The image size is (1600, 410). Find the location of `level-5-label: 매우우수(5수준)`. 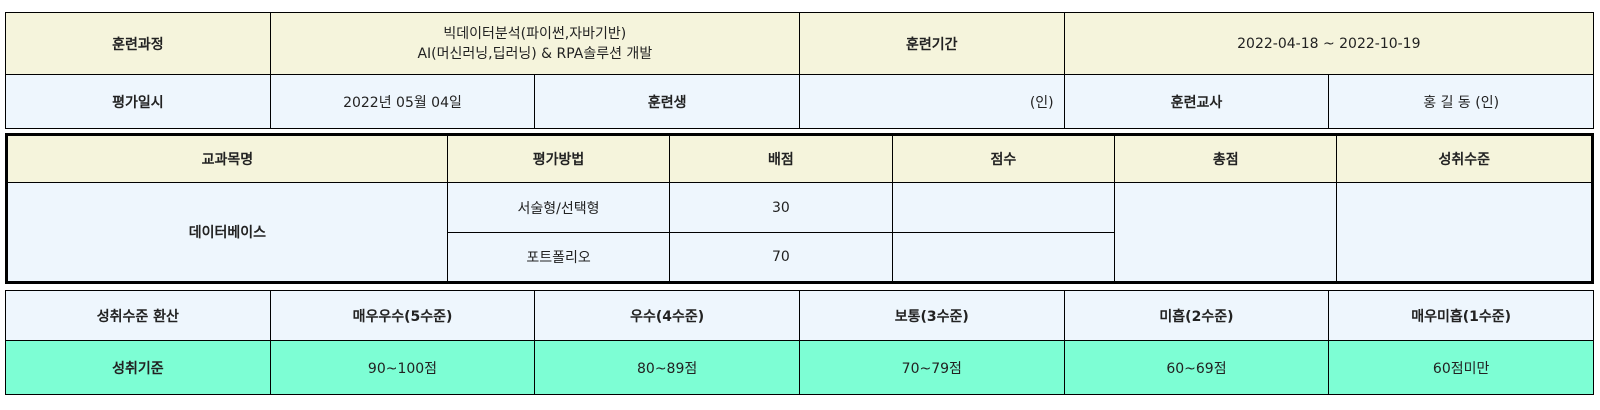

level-5-label: 매우우수(5수준) is located at coordinates (402, 315).